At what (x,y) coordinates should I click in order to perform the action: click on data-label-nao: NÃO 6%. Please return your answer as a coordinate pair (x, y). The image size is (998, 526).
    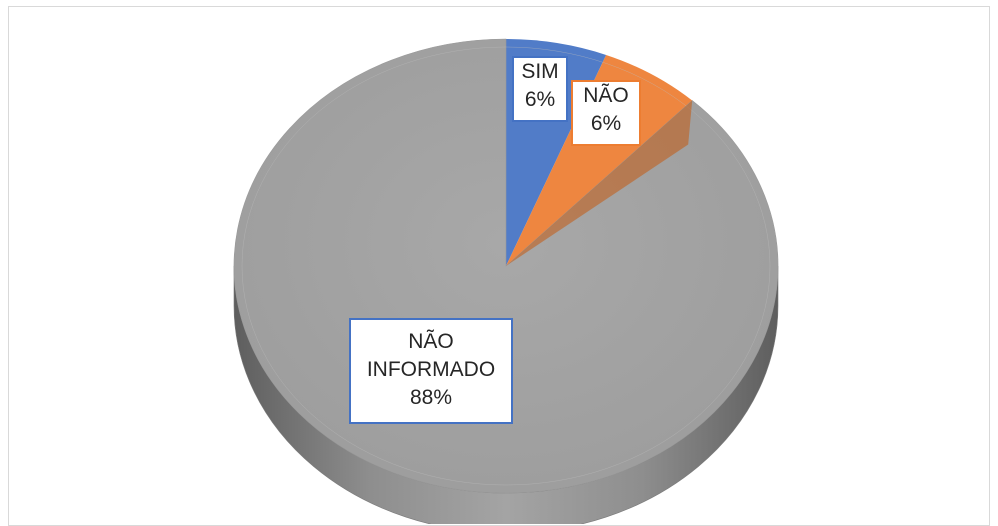
    Looking at the image, I should click on (606, 113).